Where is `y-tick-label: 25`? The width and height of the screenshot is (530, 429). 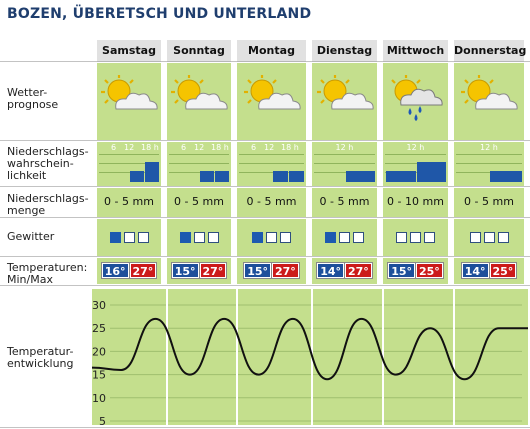
y-tick-label: 25 is located at coordinates (99, 328).